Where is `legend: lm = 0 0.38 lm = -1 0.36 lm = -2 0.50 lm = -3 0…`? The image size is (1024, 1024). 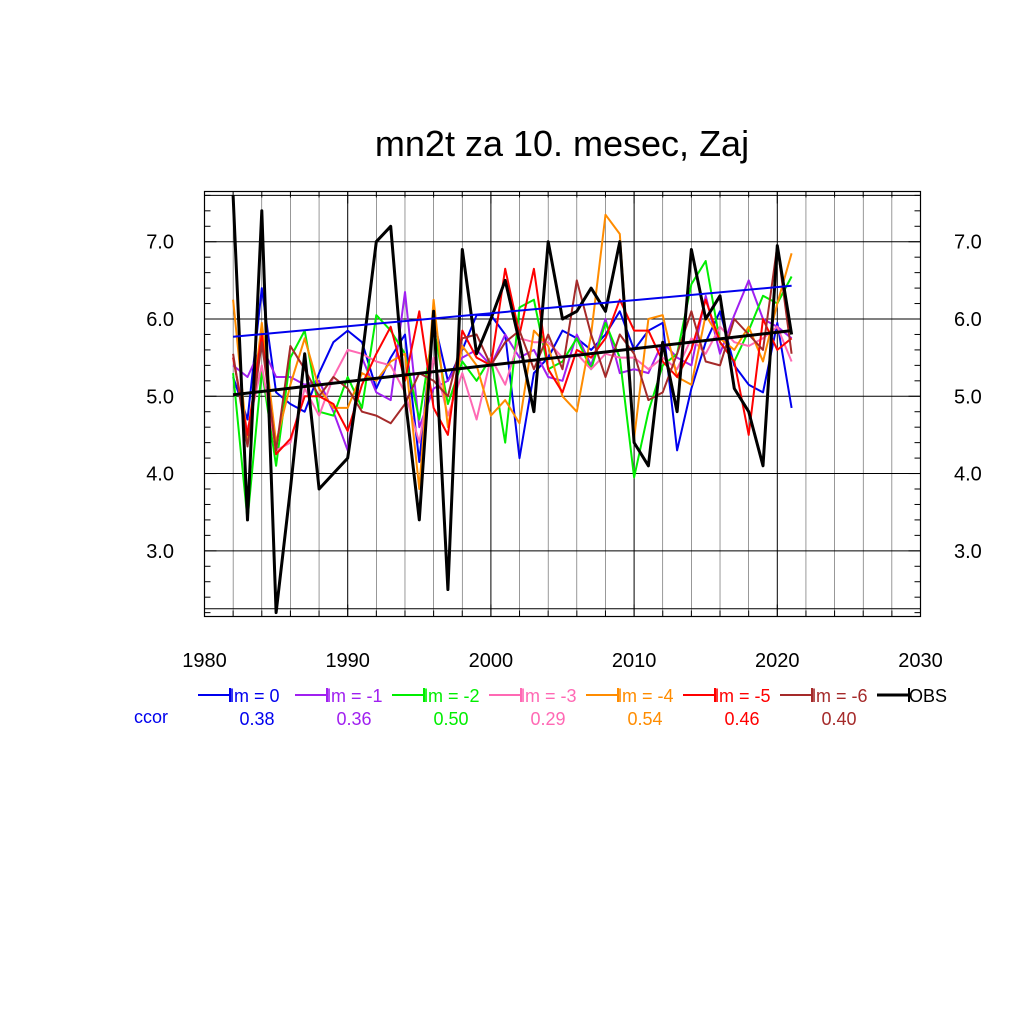
legend: lm = 0 0.38 lm = -1 0.36 lm = -2 0.50 lm = -3 0… is located at coordinates (540, 707).